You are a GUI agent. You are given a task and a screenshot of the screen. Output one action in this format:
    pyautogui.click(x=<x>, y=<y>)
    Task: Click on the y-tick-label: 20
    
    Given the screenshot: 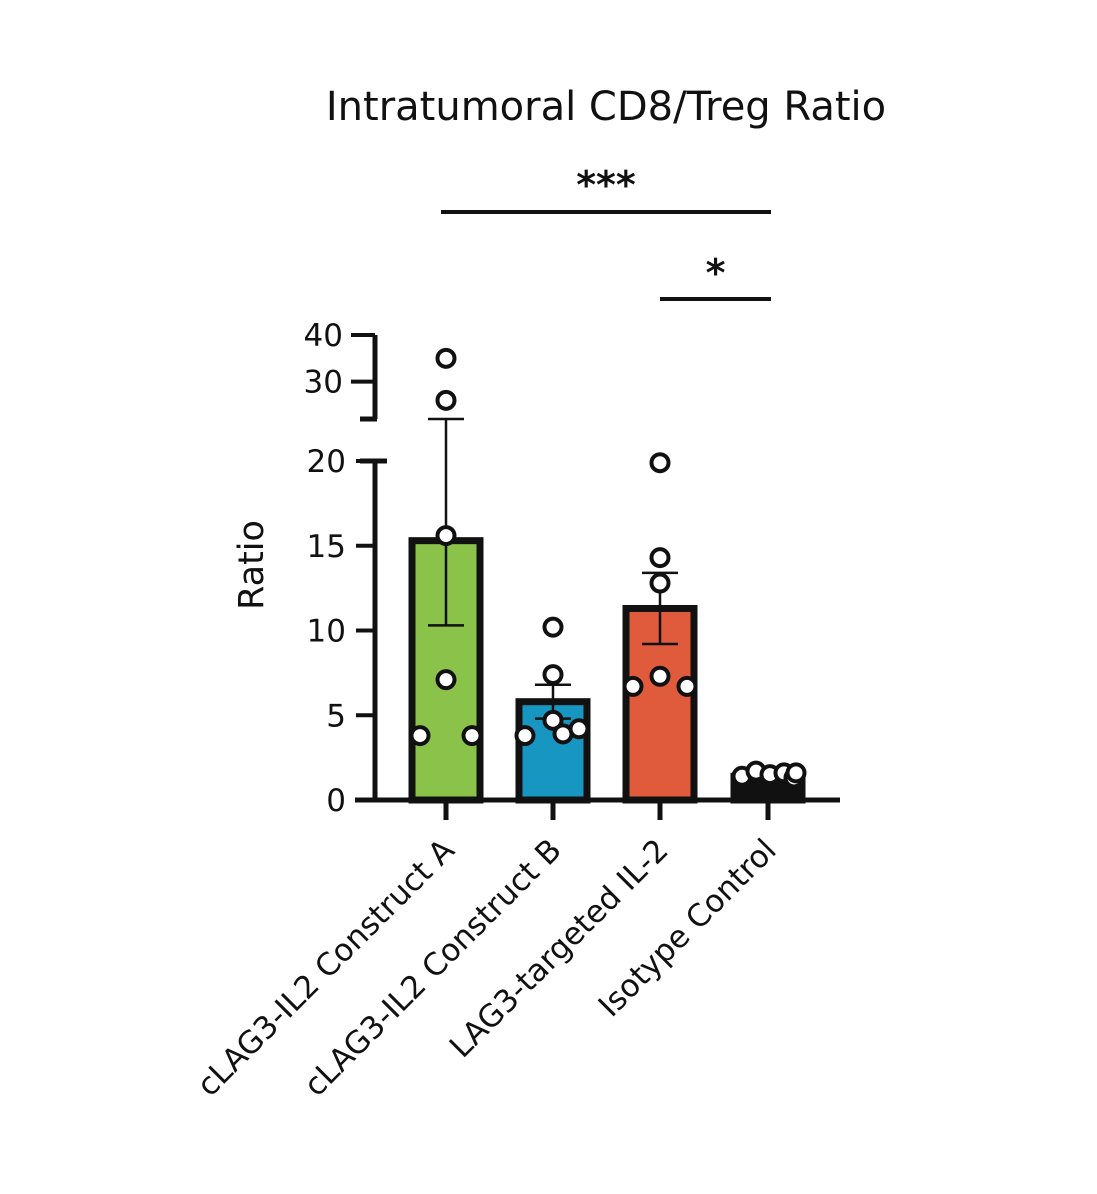 What is the action you would take?
    pyautogui.click(x=326, y=462)
    